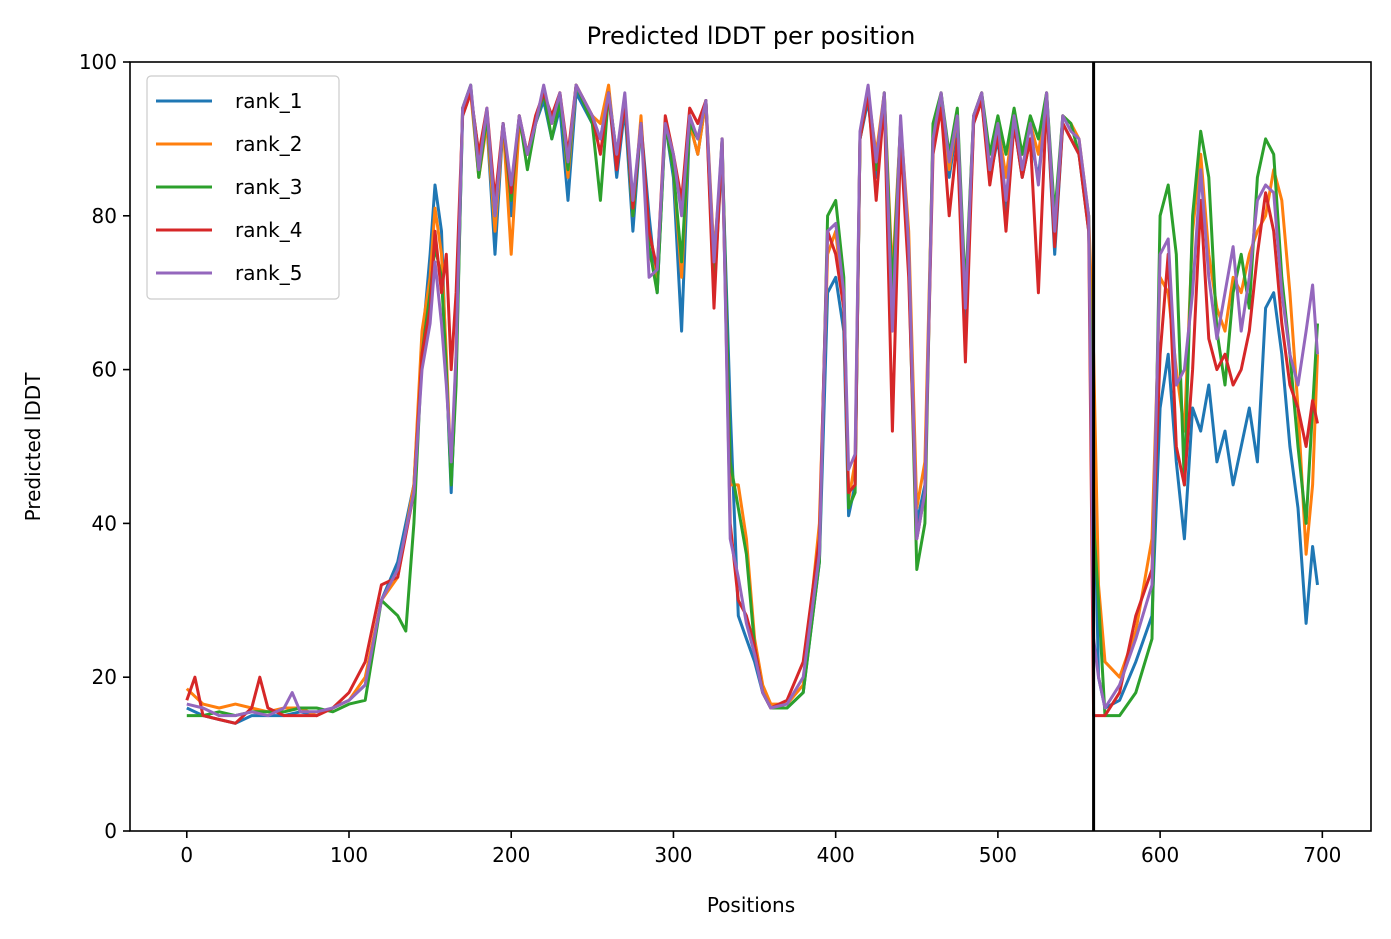  What do you see at coordinates (673, 855) in the screenshot?
I see `x-tick-label: 300` at bounding box center [673, 855].